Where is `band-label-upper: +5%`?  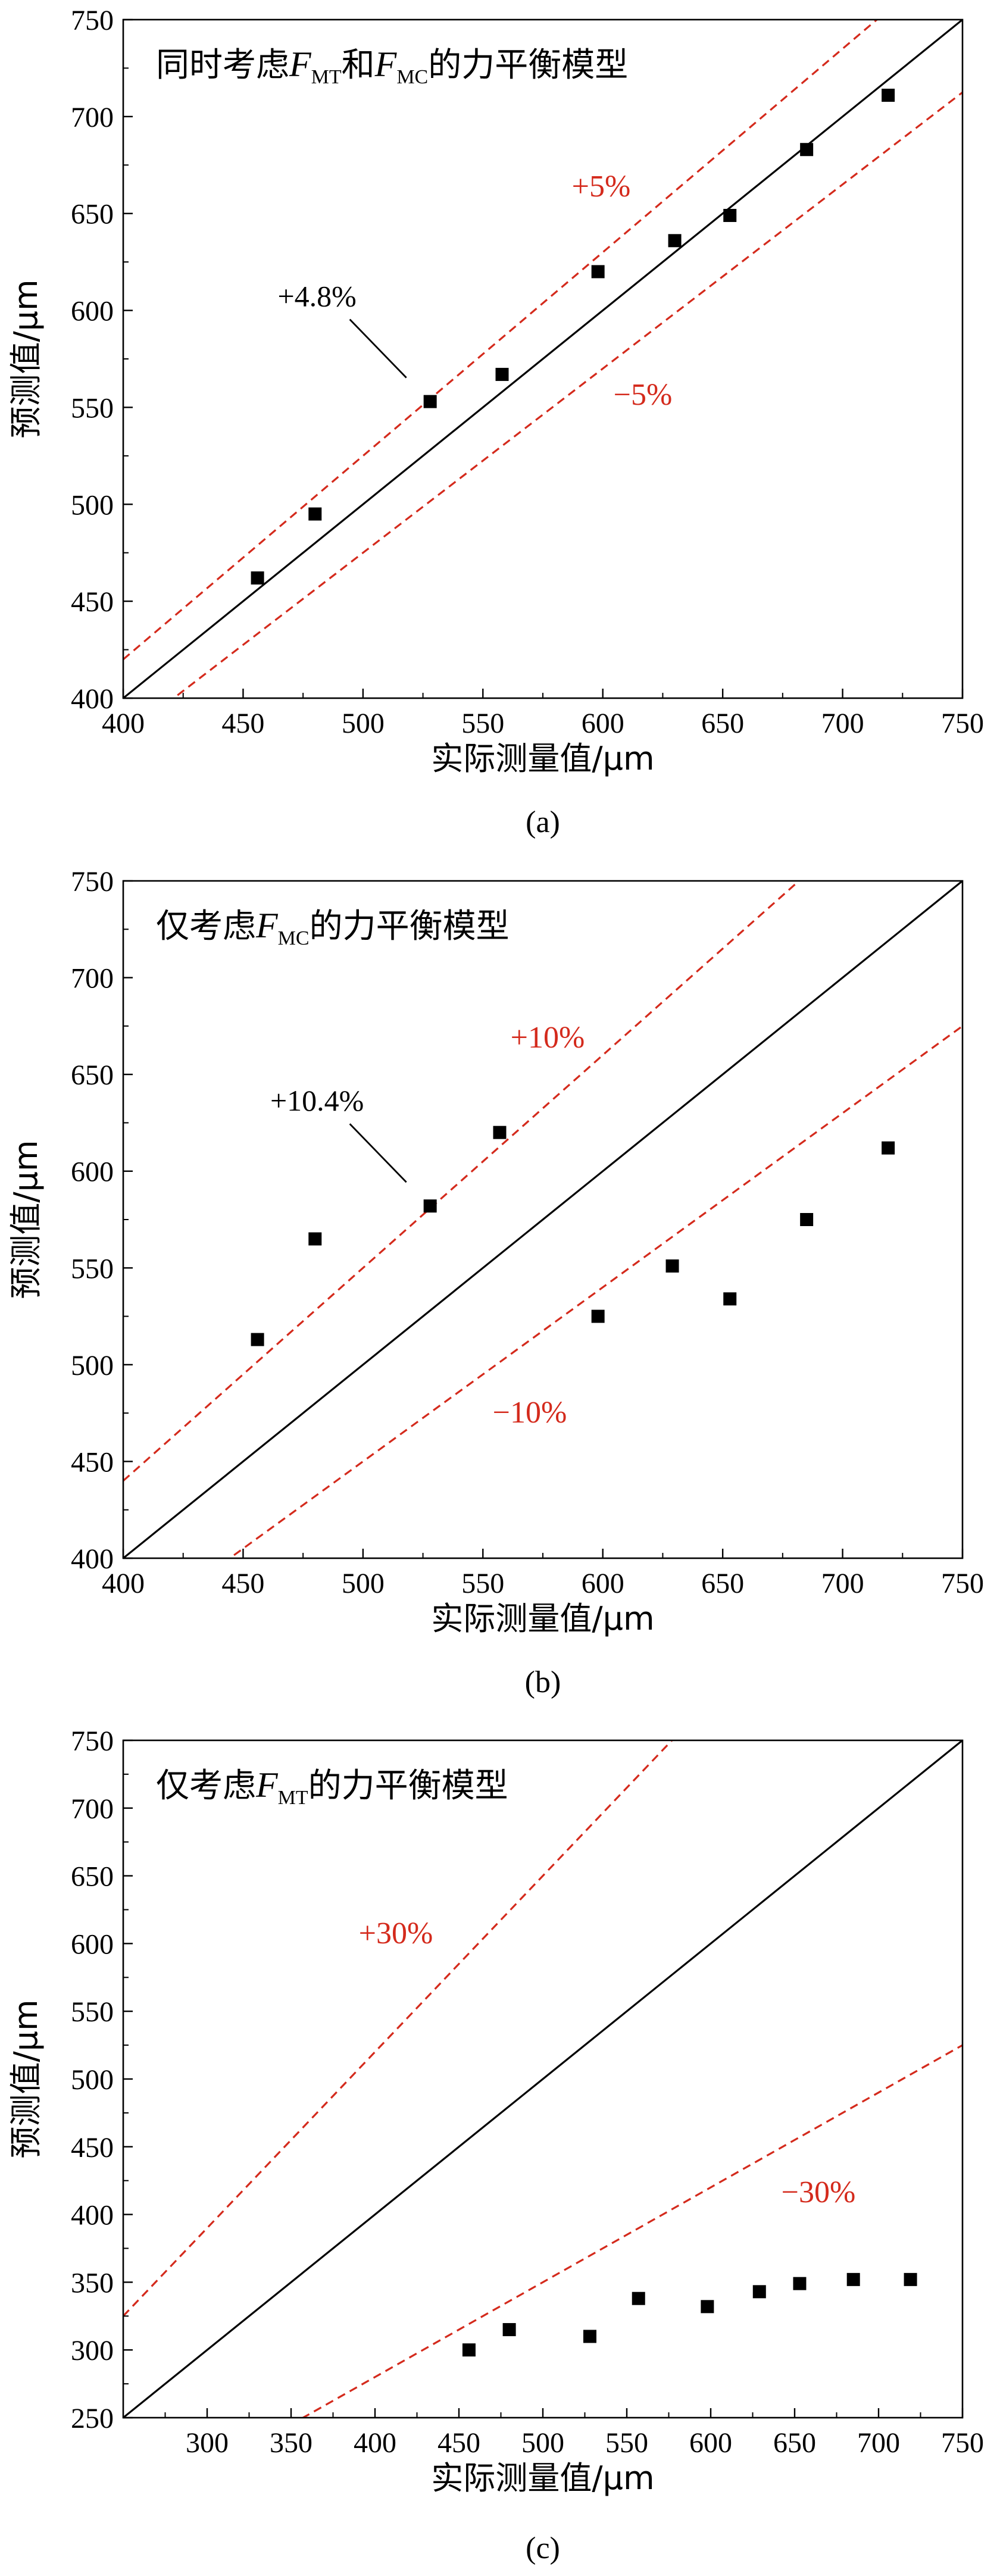 band-label-upper: +5% is located at coordinates (601, 187).